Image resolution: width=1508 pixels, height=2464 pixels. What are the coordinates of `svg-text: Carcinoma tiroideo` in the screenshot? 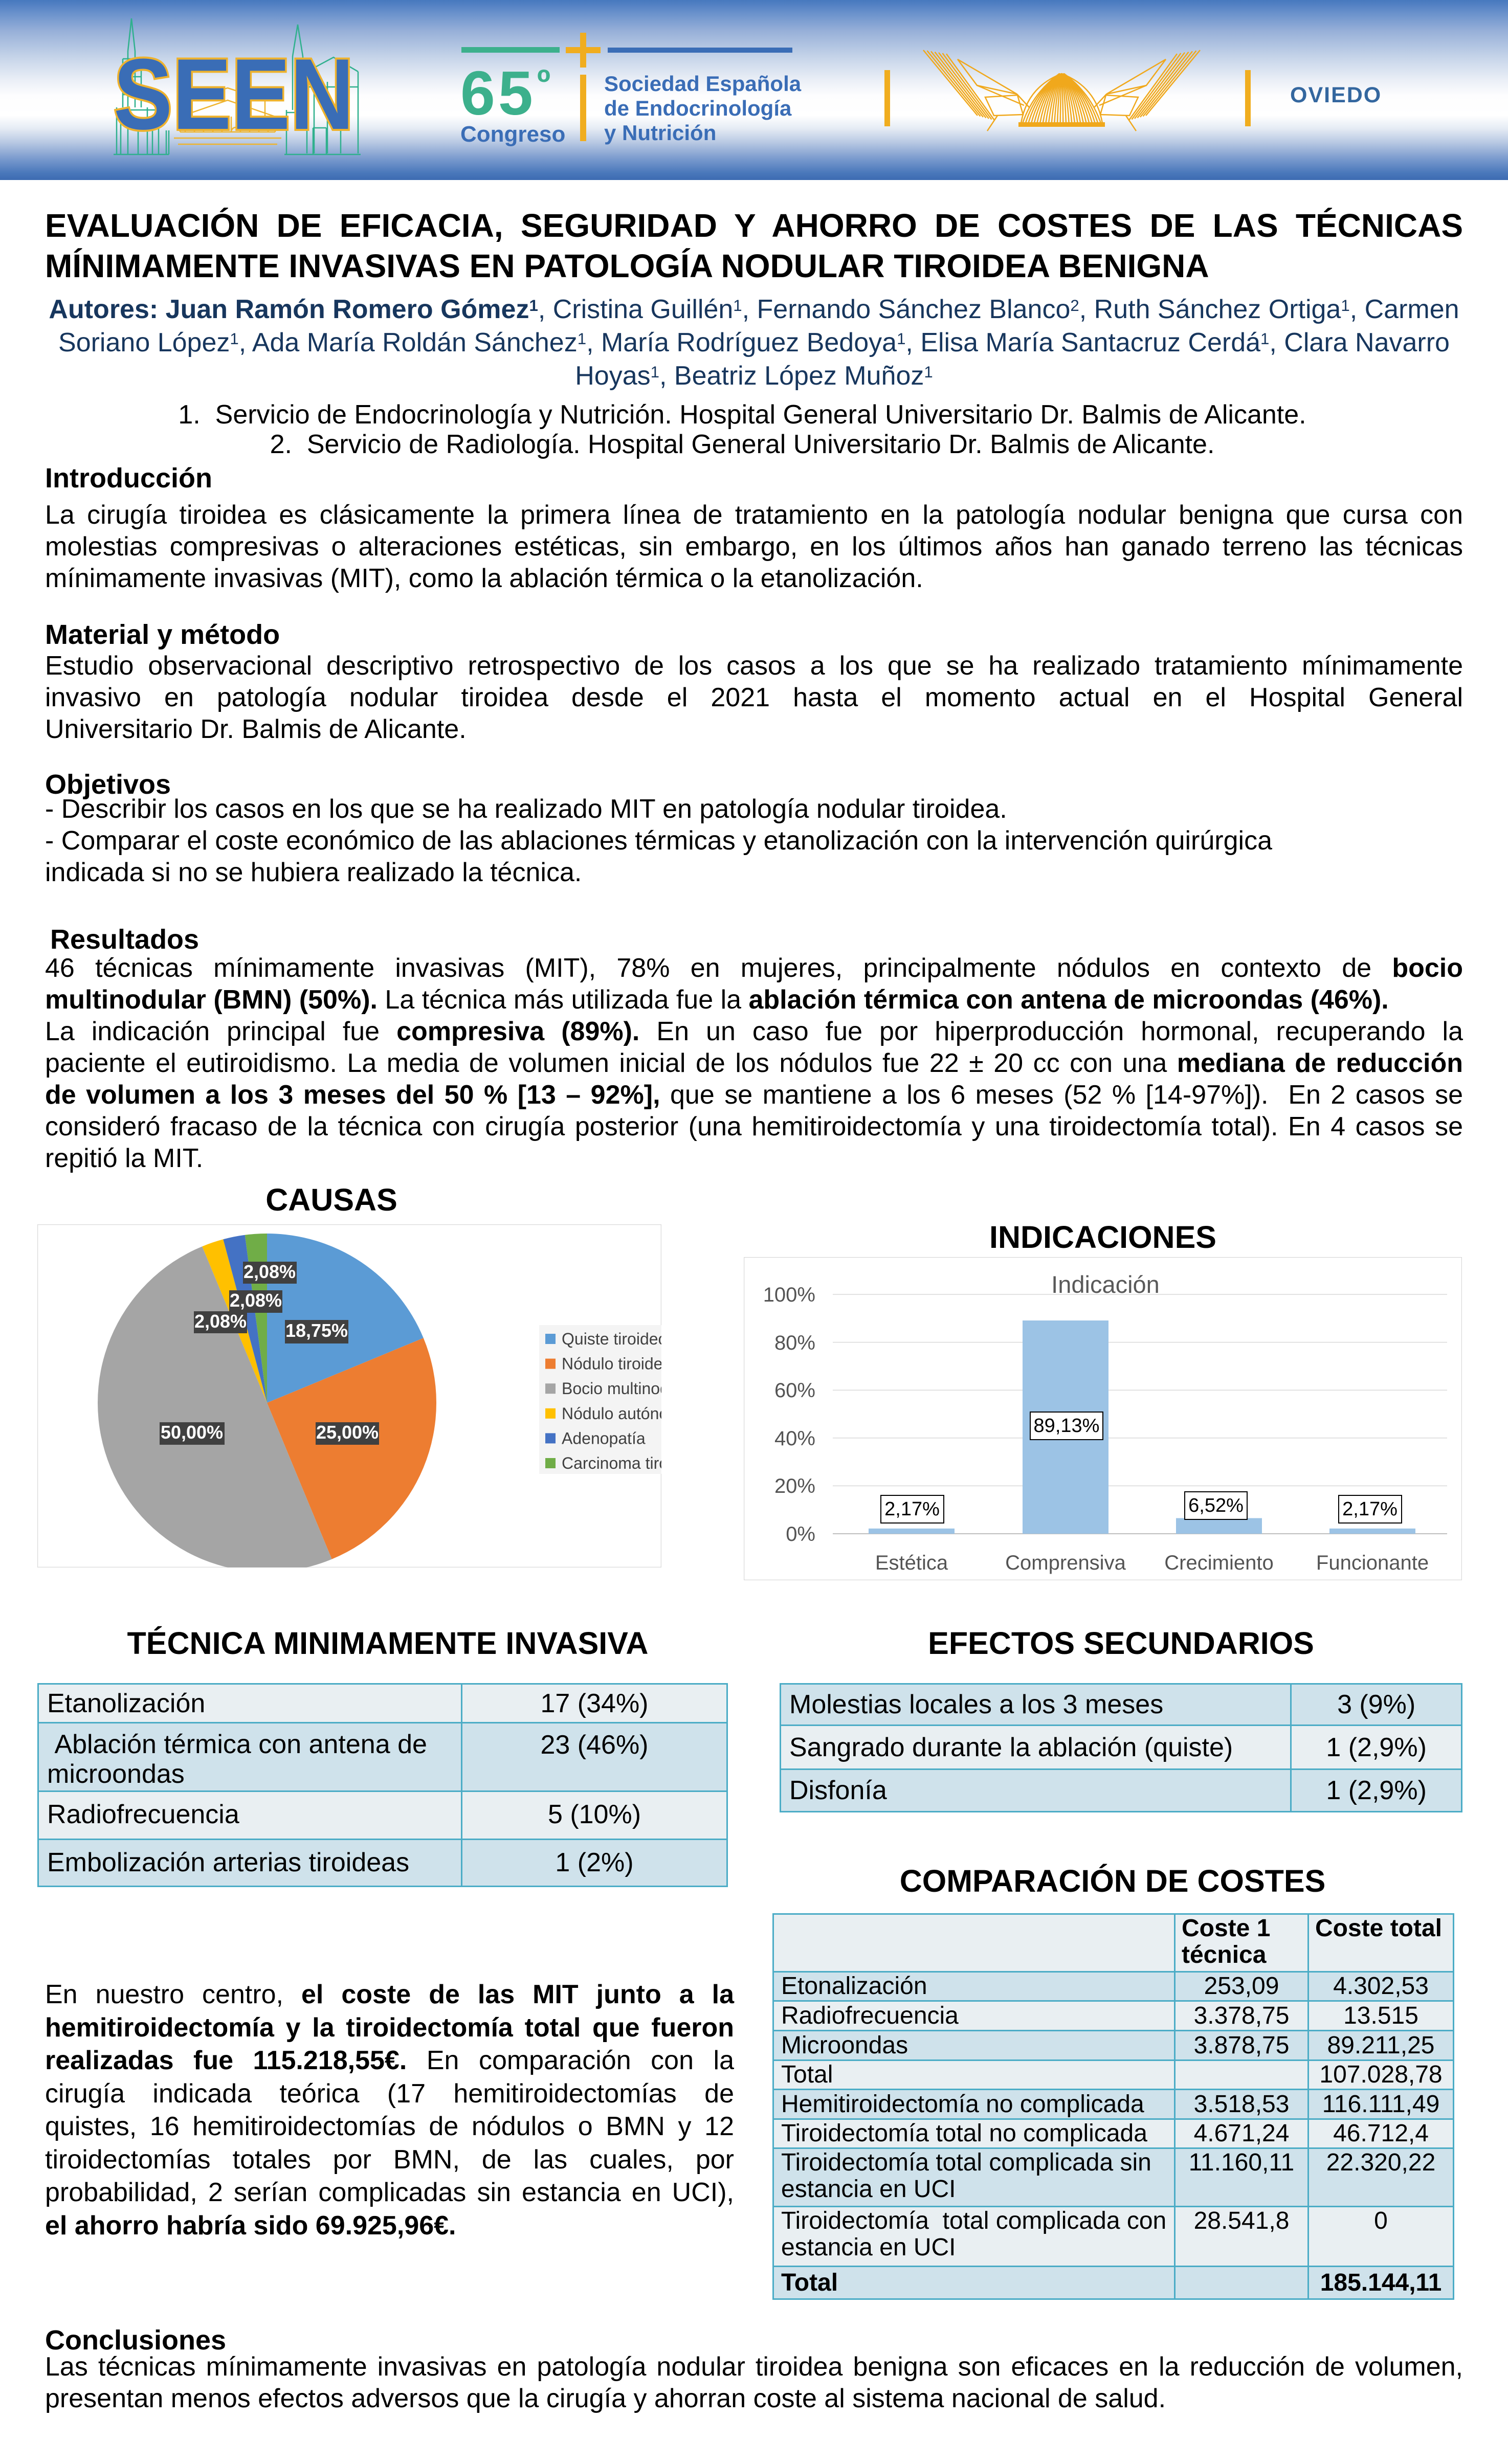 It's located at (611, 1463).